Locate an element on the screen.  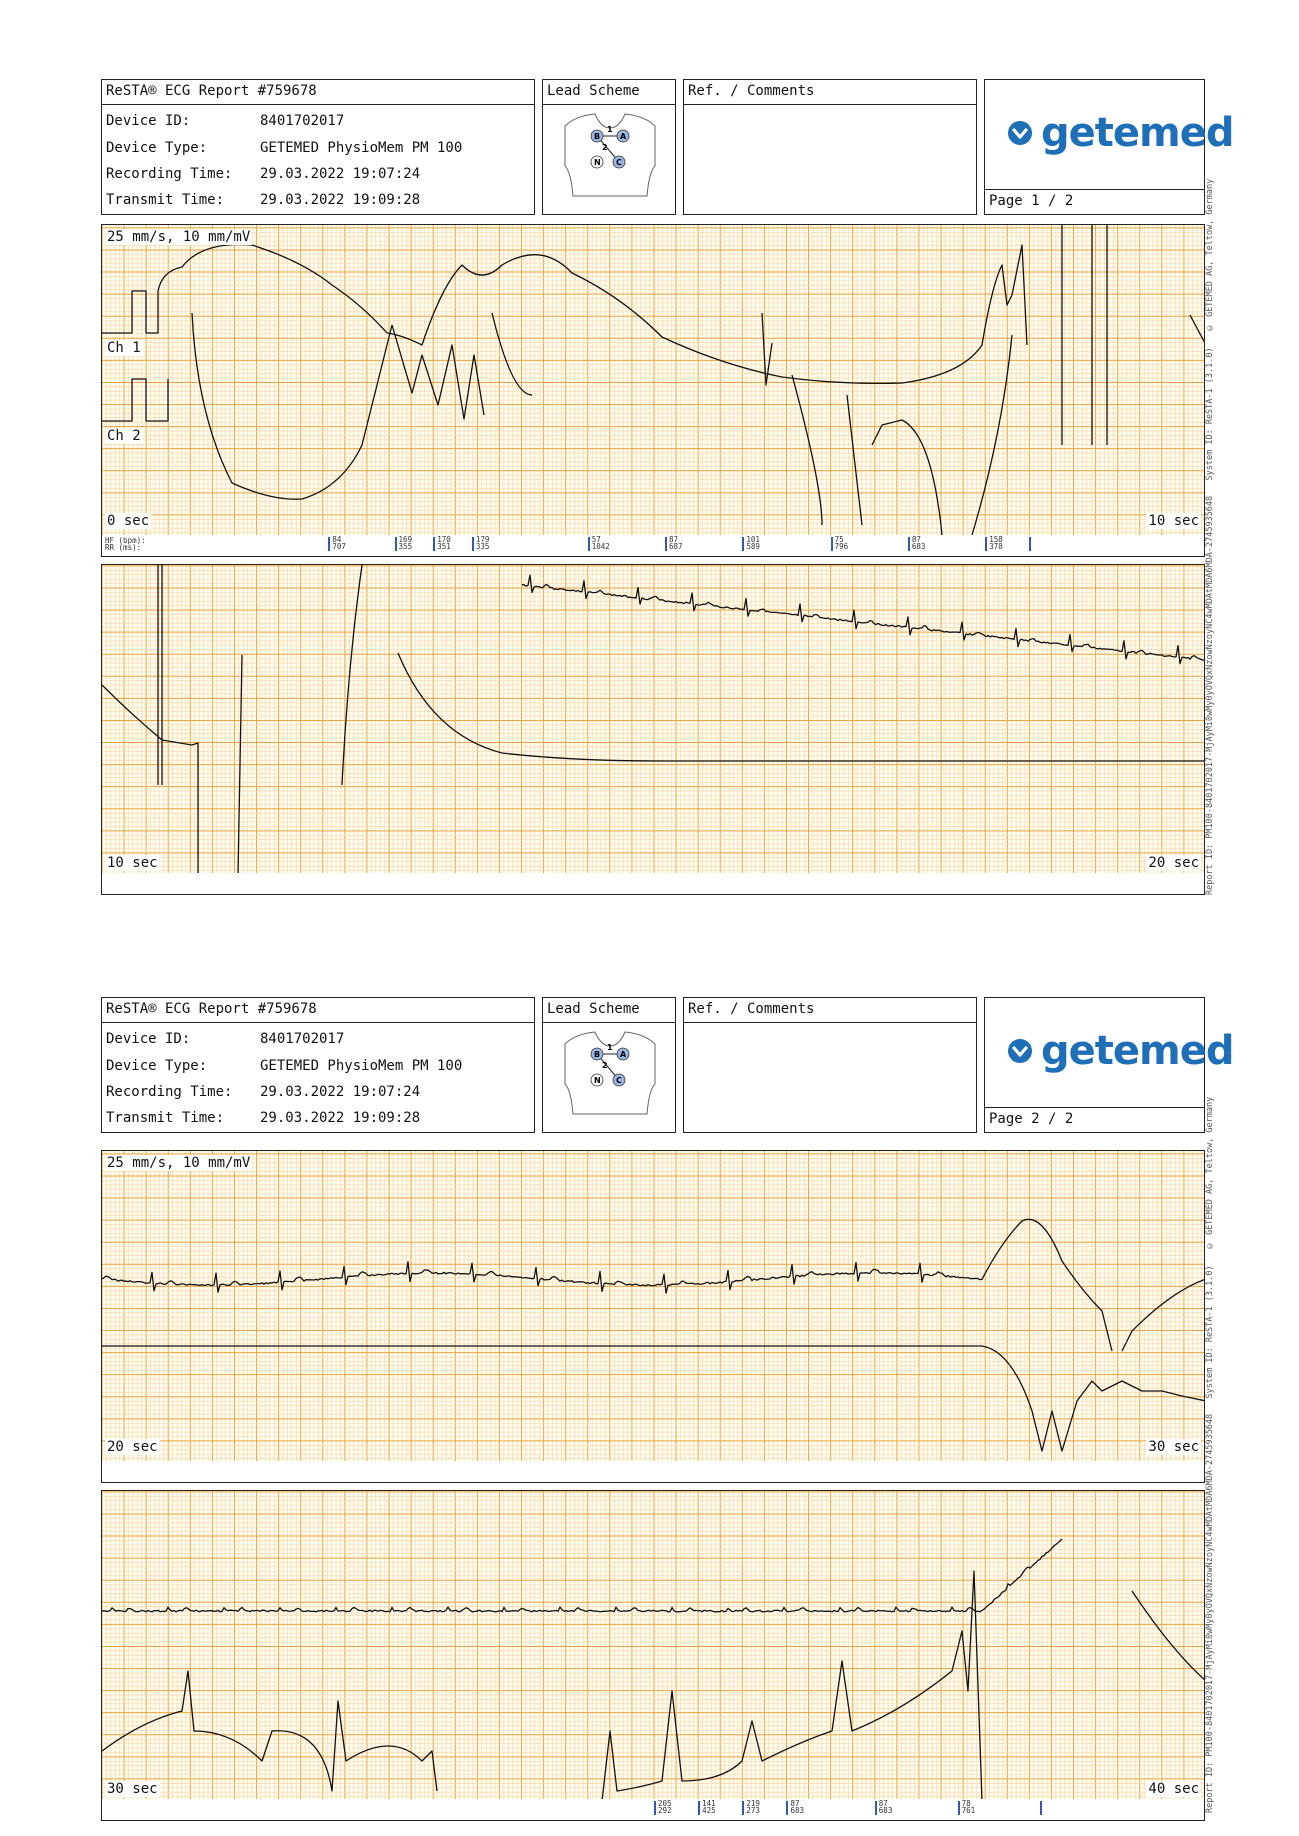
ch2-label: Ch 2 is located at coordinates (124, 436).